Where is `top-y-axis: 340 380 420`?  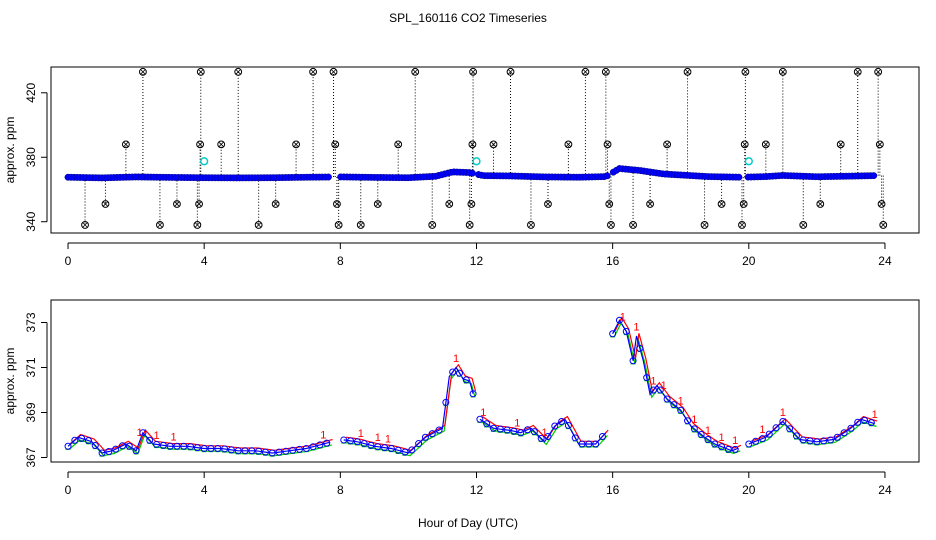 top-y-axis: 340 380 420 is located at coordinates (36, 157).